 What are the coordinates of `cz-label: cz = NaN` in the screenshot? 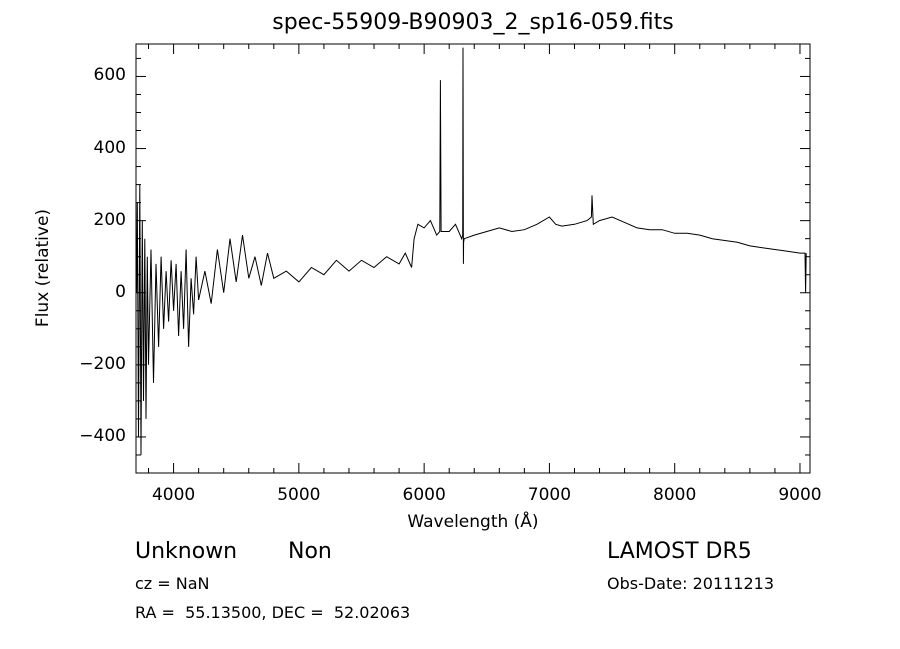 It's located at (172, 583).